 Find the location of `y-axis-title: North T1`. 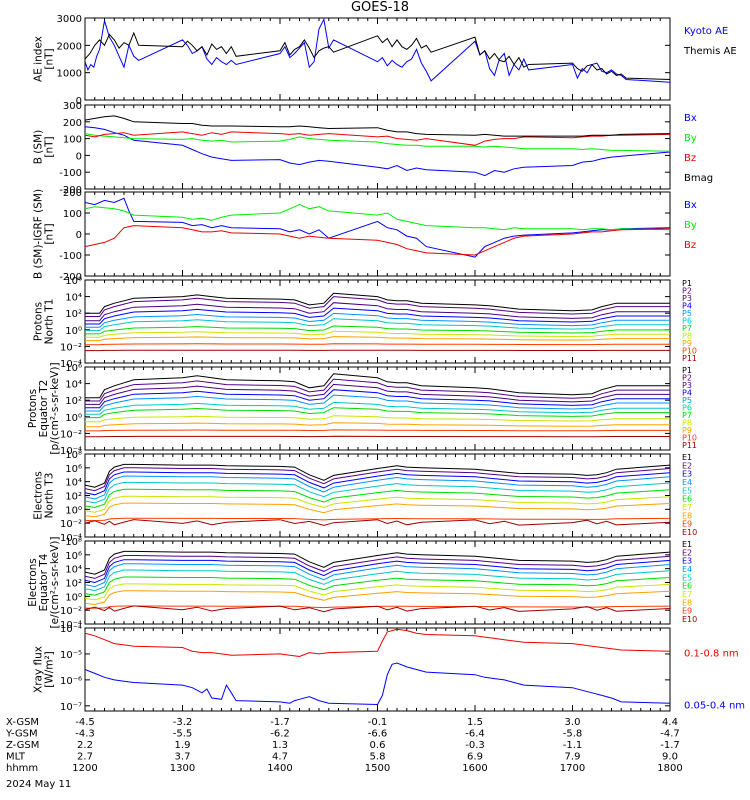

y-axis-title: North T1 is located at coordinates (50, 322).